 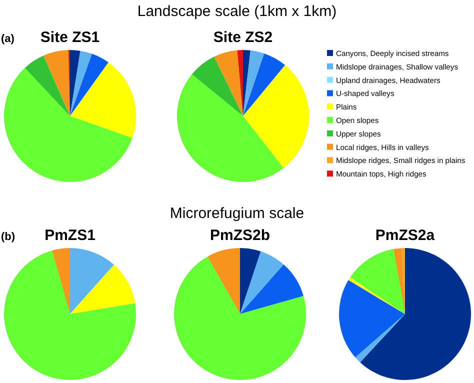 What do you see at coordinates (8, 39) in the screenshot?
I see `text: (a)` at bounding box center [8, 39].